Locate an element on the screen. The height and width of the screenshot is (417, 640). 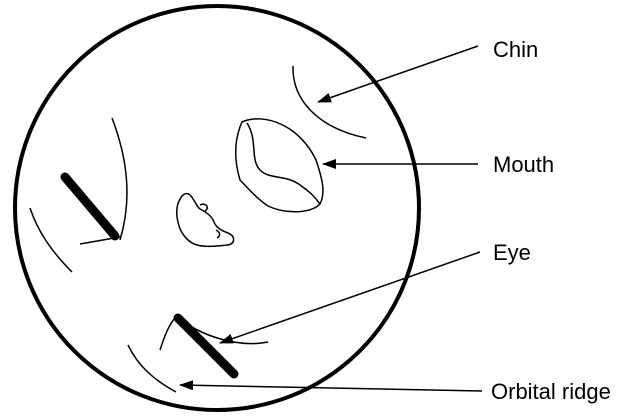
lower-eye-bar is located at coordinates (206, 346).